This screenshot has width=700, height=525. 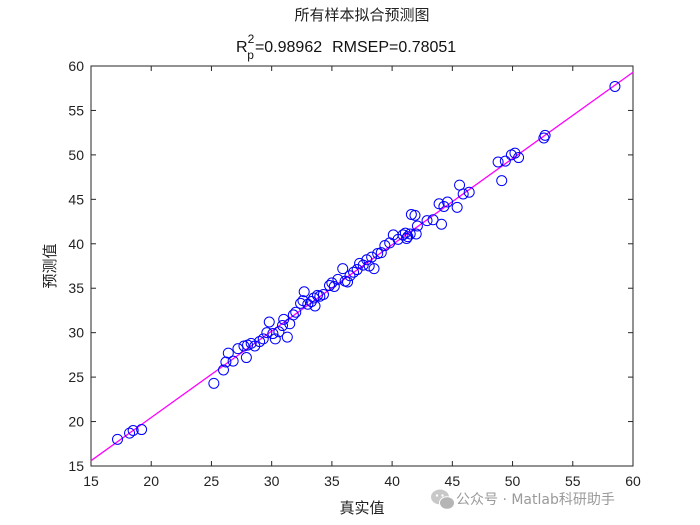 I want to click on watermark-text: 公众号 · Matlab科研助手, so click(x=535, y=500).